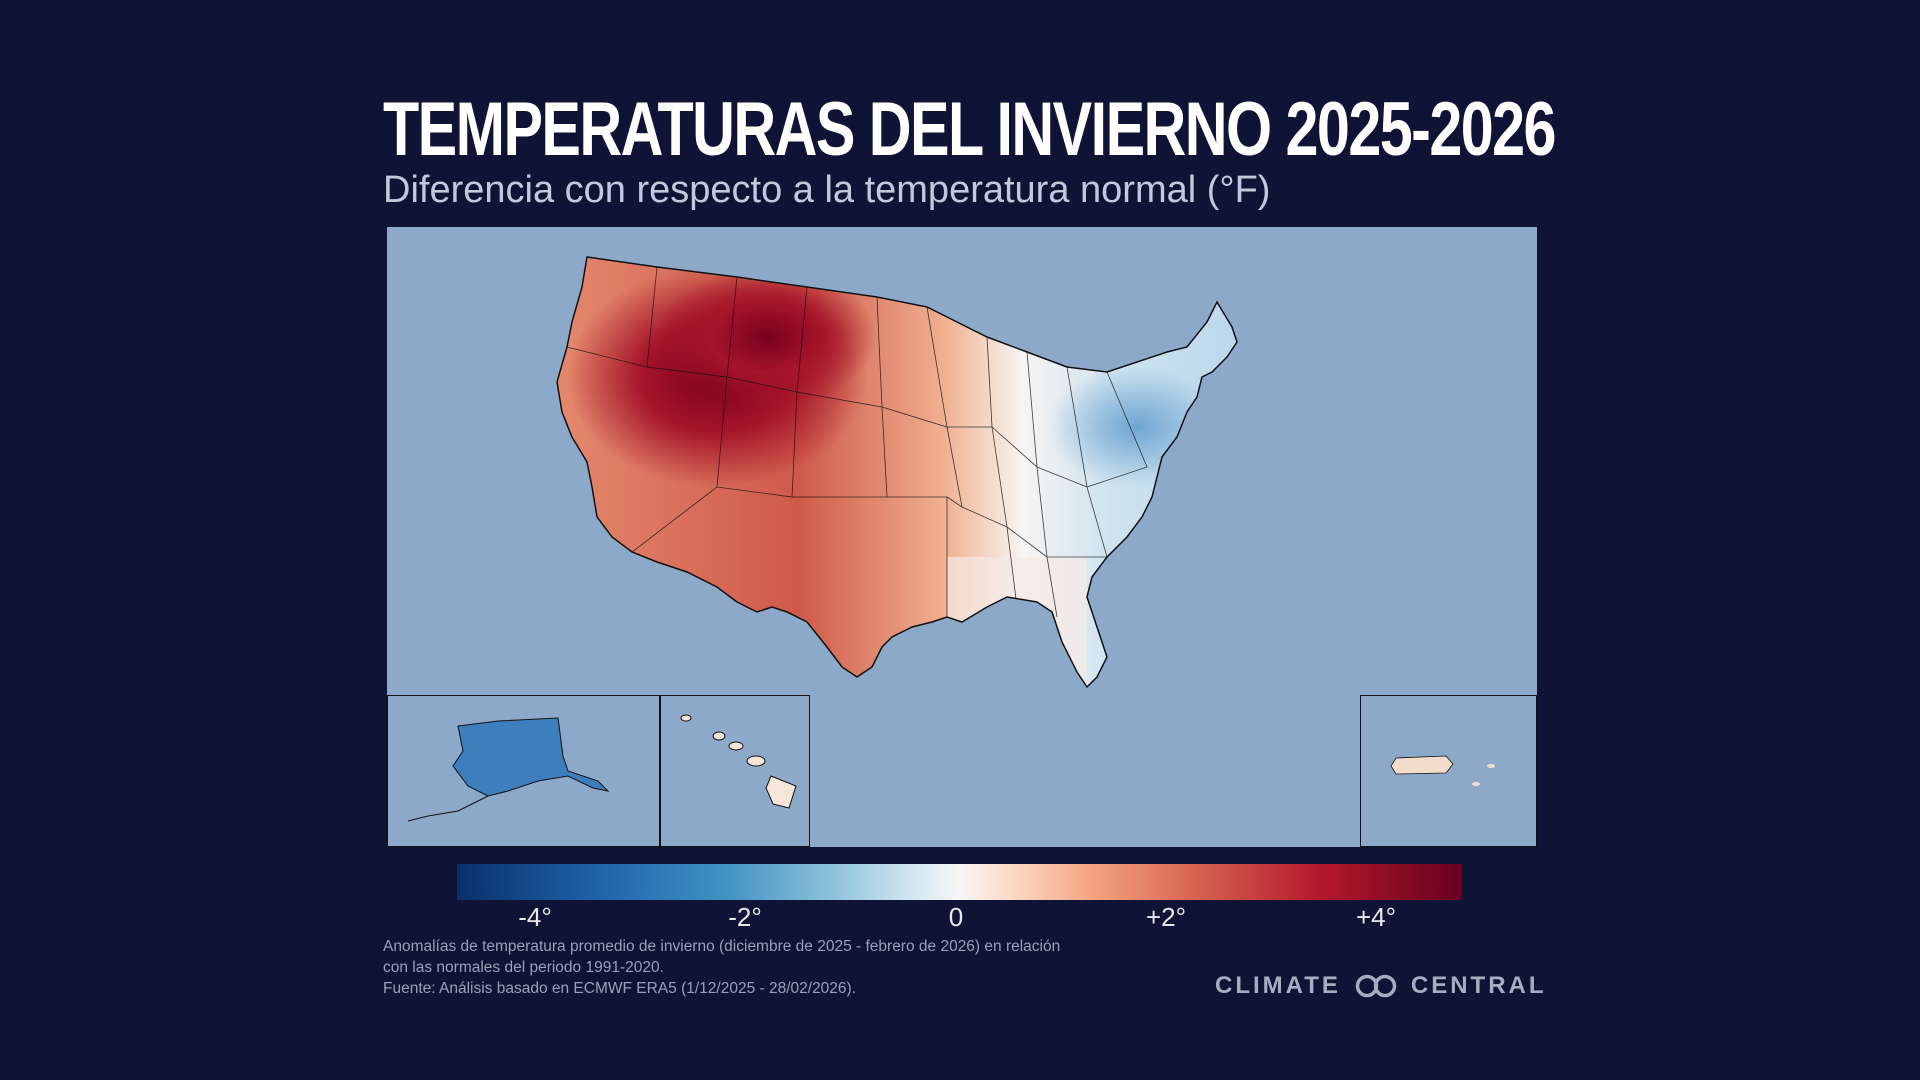 This screenshot has height=1080, width=1920. I want to click on map-title: TEMPERATURAS DEL INVIERNO 2025-2026, so click(970, 129).